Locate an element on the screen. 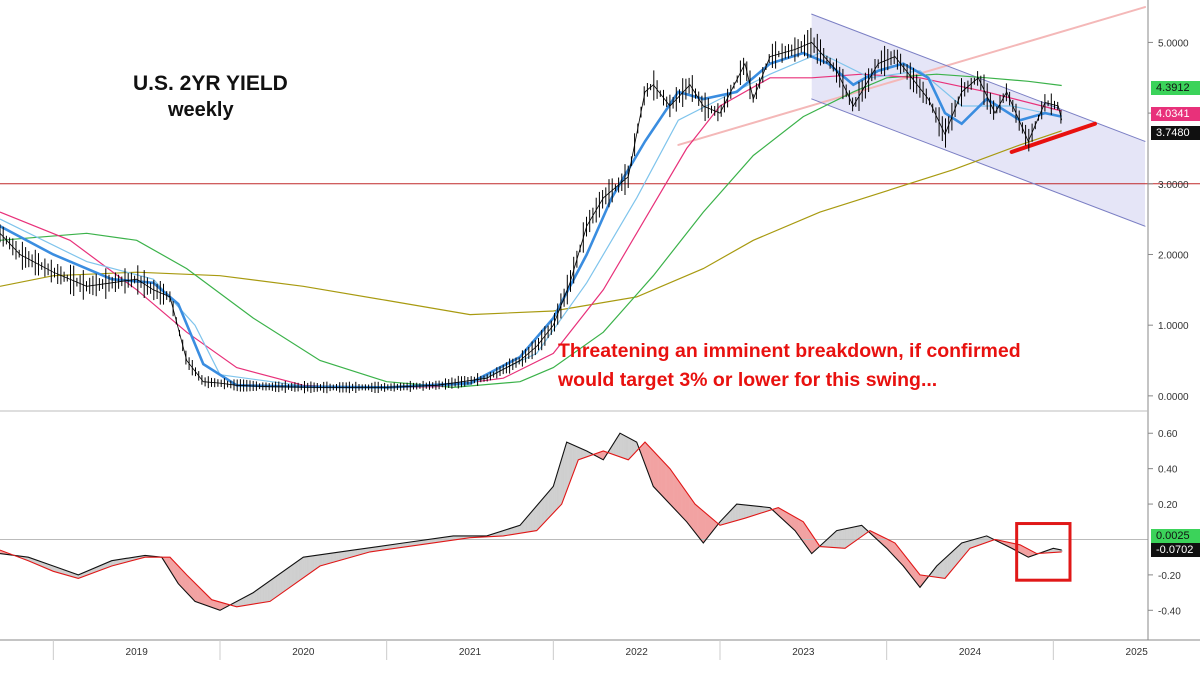 This screenshot has height=675, width=1200. osc-last-value-badge: -0.0702 is located at coordinates (1175, 550).